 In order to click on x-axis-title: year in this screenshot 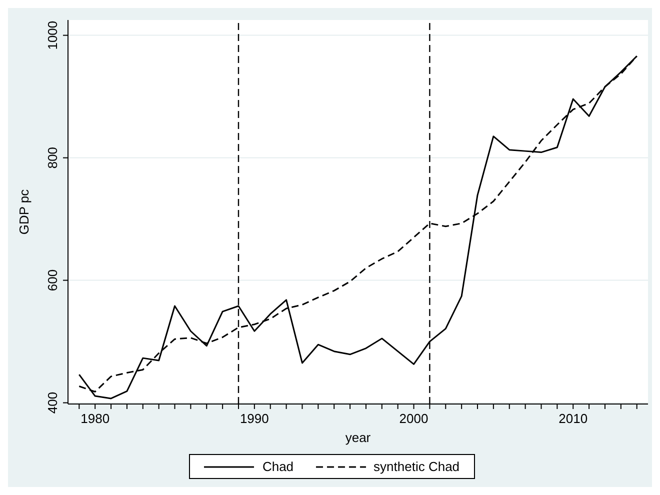, I will do `click(358, 437)`.